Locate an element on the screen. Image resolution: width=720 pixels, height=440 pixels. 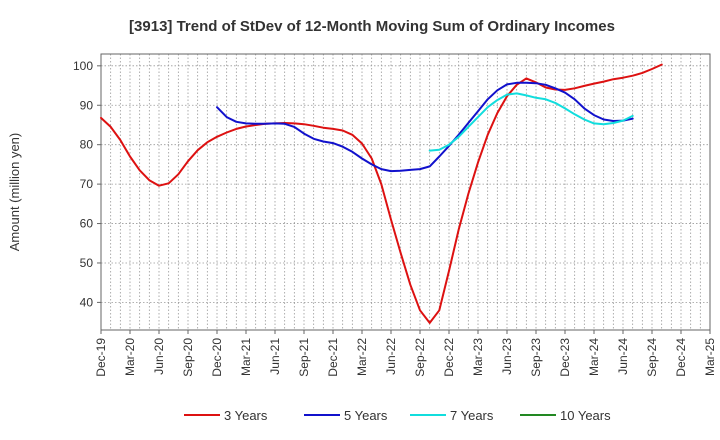
x-tick-label: Mar-20 is located at coordinates (130, 357).